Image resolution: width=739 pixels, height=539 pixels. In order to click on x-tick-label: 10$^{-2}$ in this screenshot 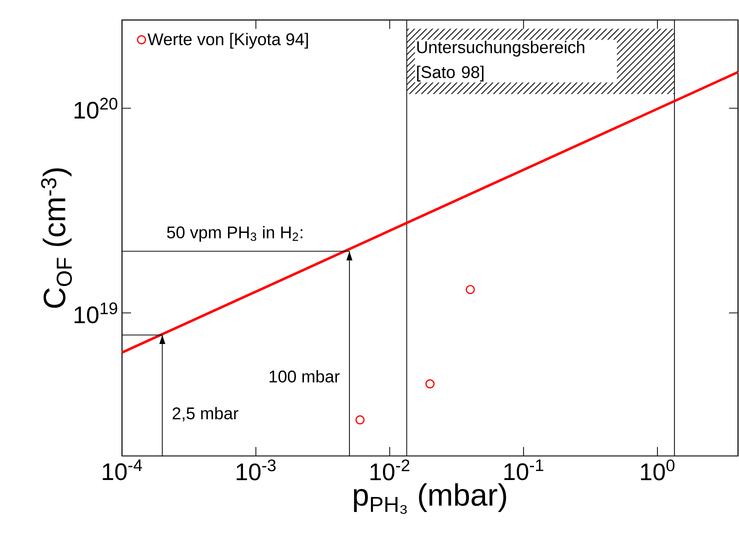, I will do `click(390, 469)`.